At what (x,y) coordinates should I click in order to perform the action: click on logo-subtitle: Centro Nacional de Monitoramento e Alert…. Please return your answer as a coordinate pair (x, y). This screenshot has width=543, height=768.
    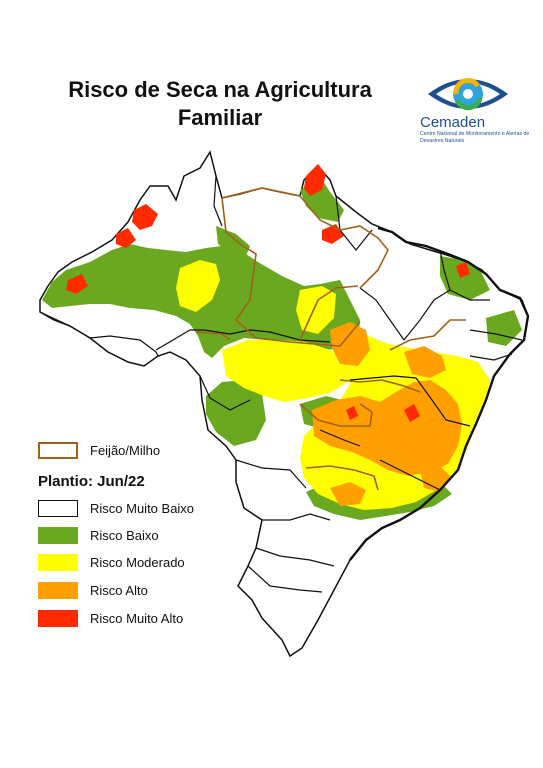
    Looking at the image, I should click on (475, 137).